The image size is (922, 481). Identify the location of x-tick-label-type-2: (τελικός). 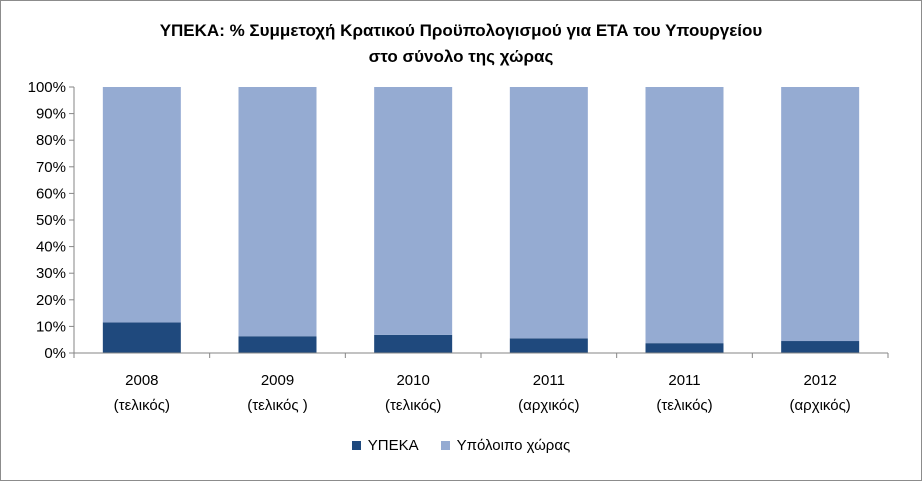
(413, 405).